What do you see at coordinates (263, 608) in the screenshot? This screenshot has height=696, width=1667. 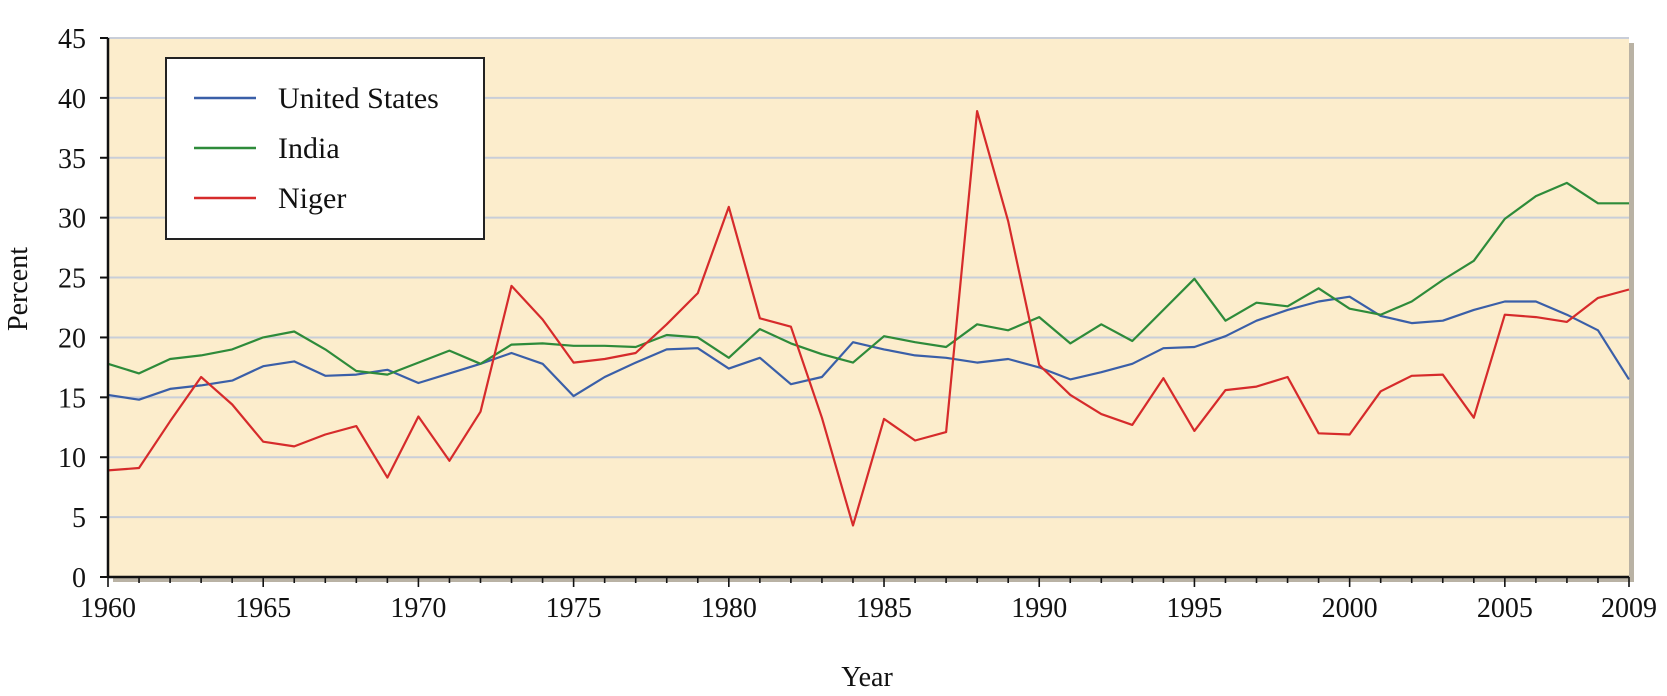 I see `x-tick-label: 1965` at bounding box center [263, 608].